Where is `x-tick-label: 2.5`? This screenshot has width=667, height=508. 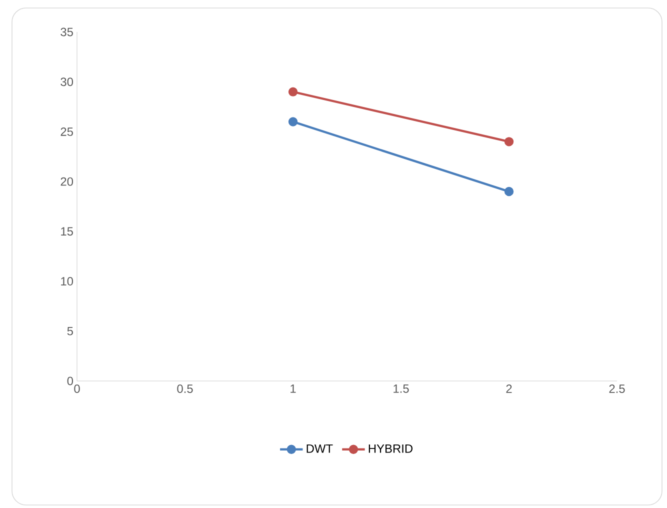
x-tick-label: 2.5 is located at coordinates (617, 388).